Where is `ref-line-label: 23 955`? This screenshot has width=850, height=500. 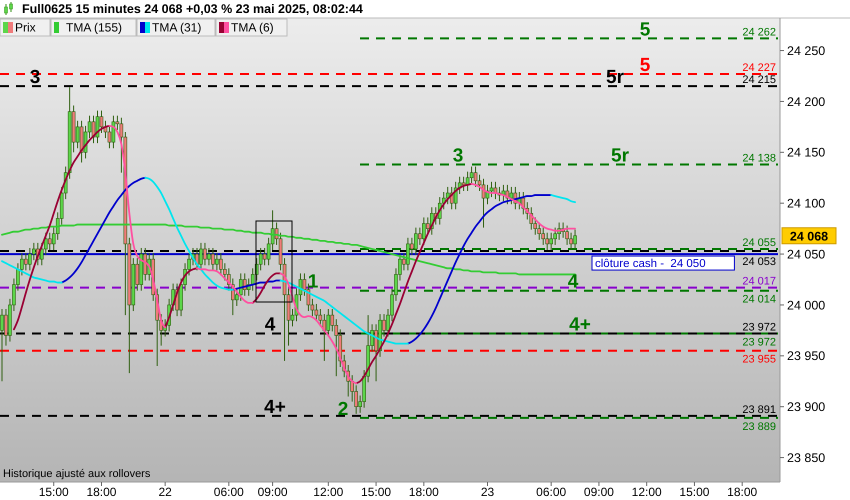 ref-line-label: 23 955 is located at coordinates (759, 360).